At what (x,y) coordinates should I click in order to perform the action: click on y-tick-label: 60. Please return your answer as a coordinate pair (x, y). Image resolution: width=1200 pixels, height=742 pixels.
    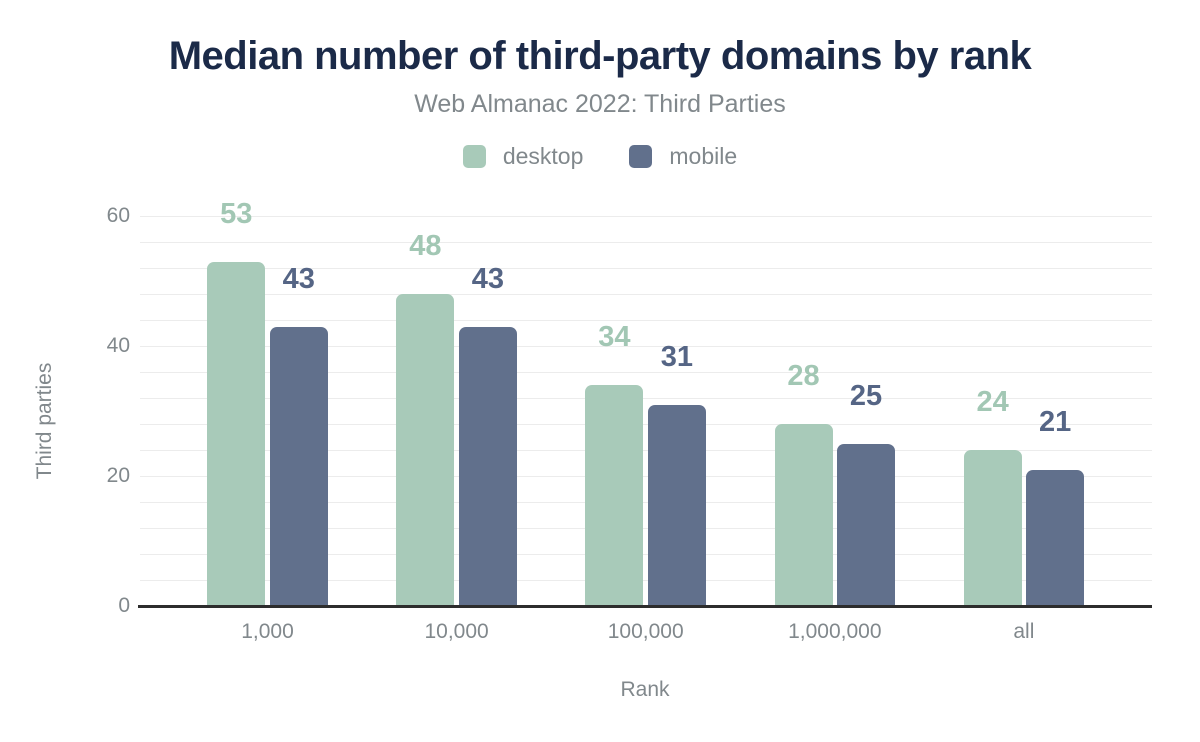
    Looking at the image, I should click on (118, 215).